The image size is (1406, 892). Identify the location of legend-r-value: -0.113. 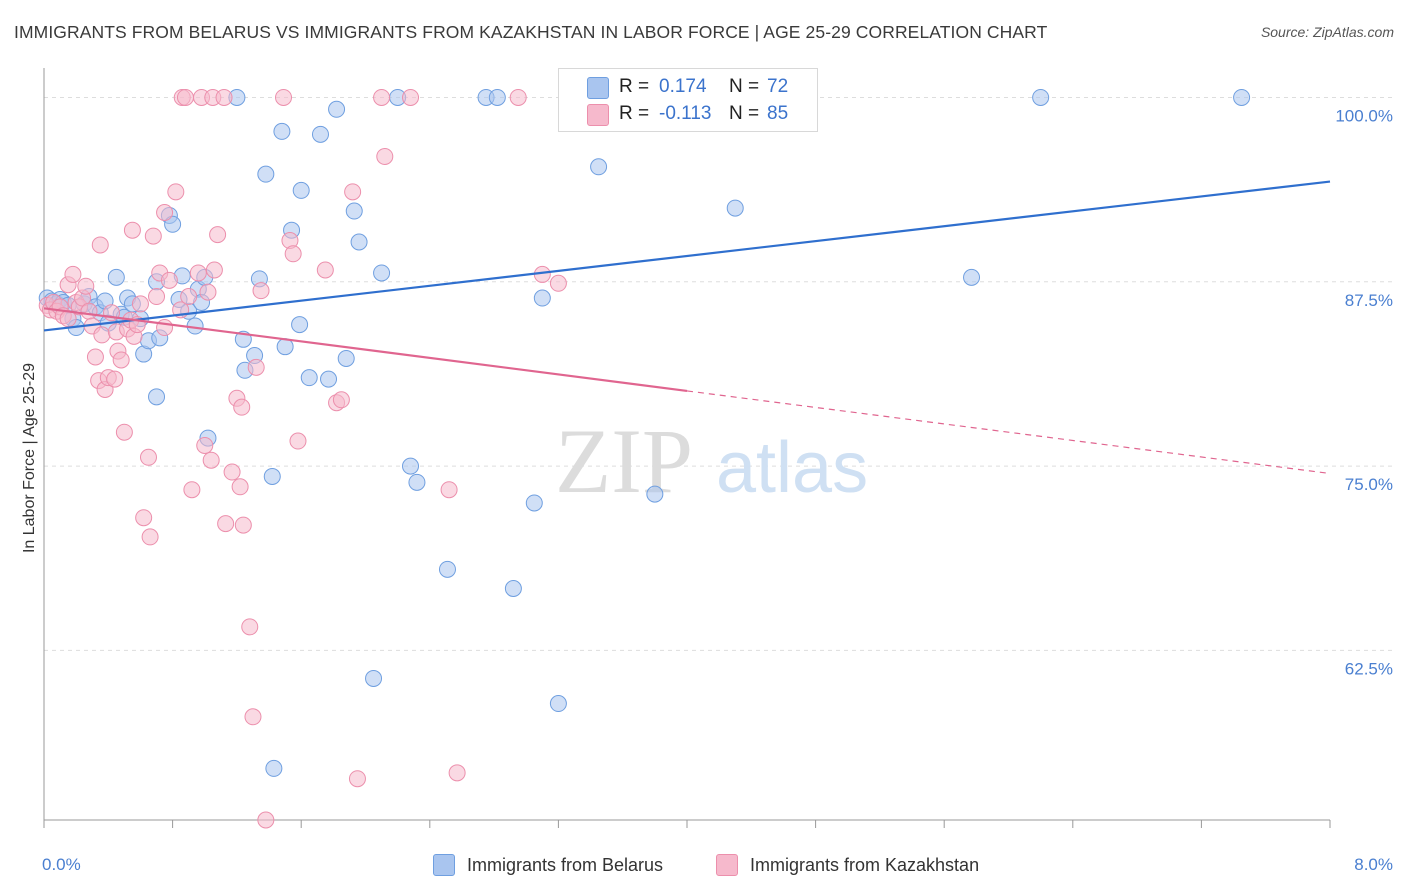
(685, 113).